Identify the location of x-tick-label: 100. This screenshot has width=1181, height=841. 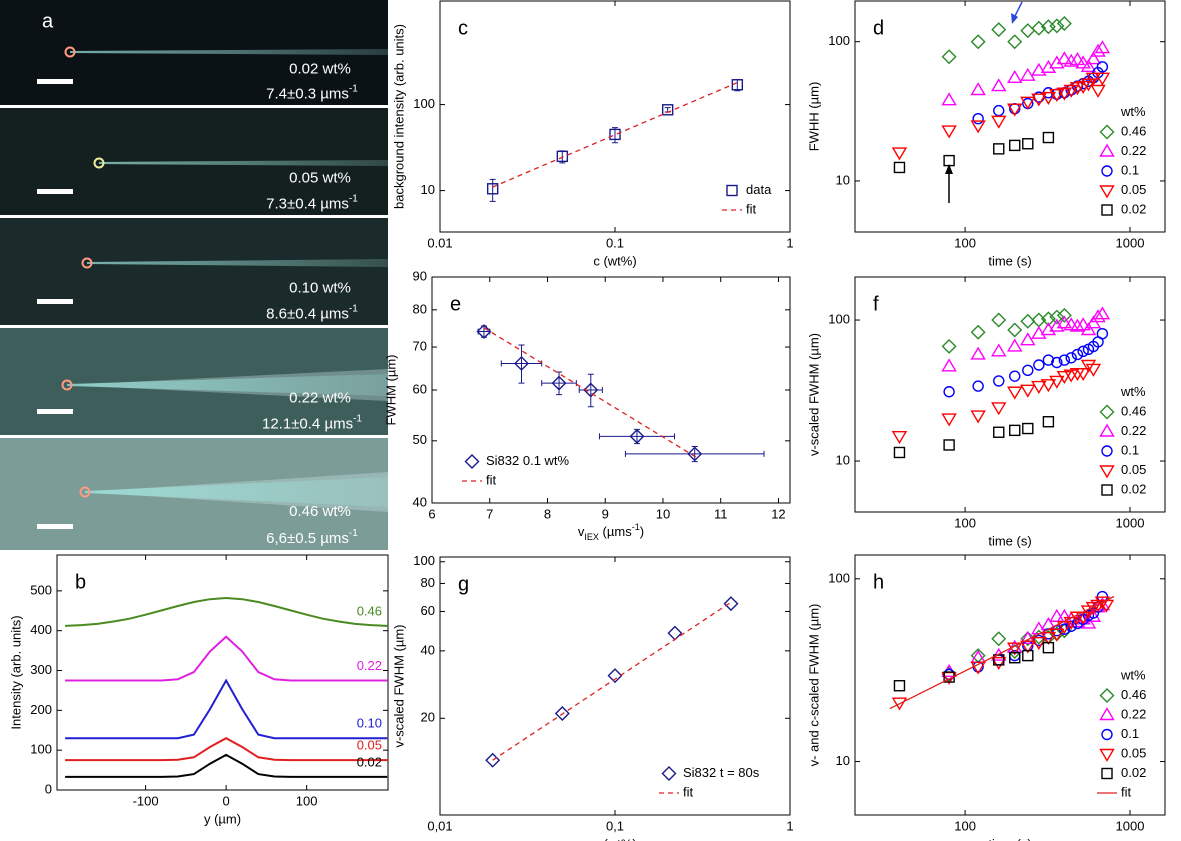
(965, 825).